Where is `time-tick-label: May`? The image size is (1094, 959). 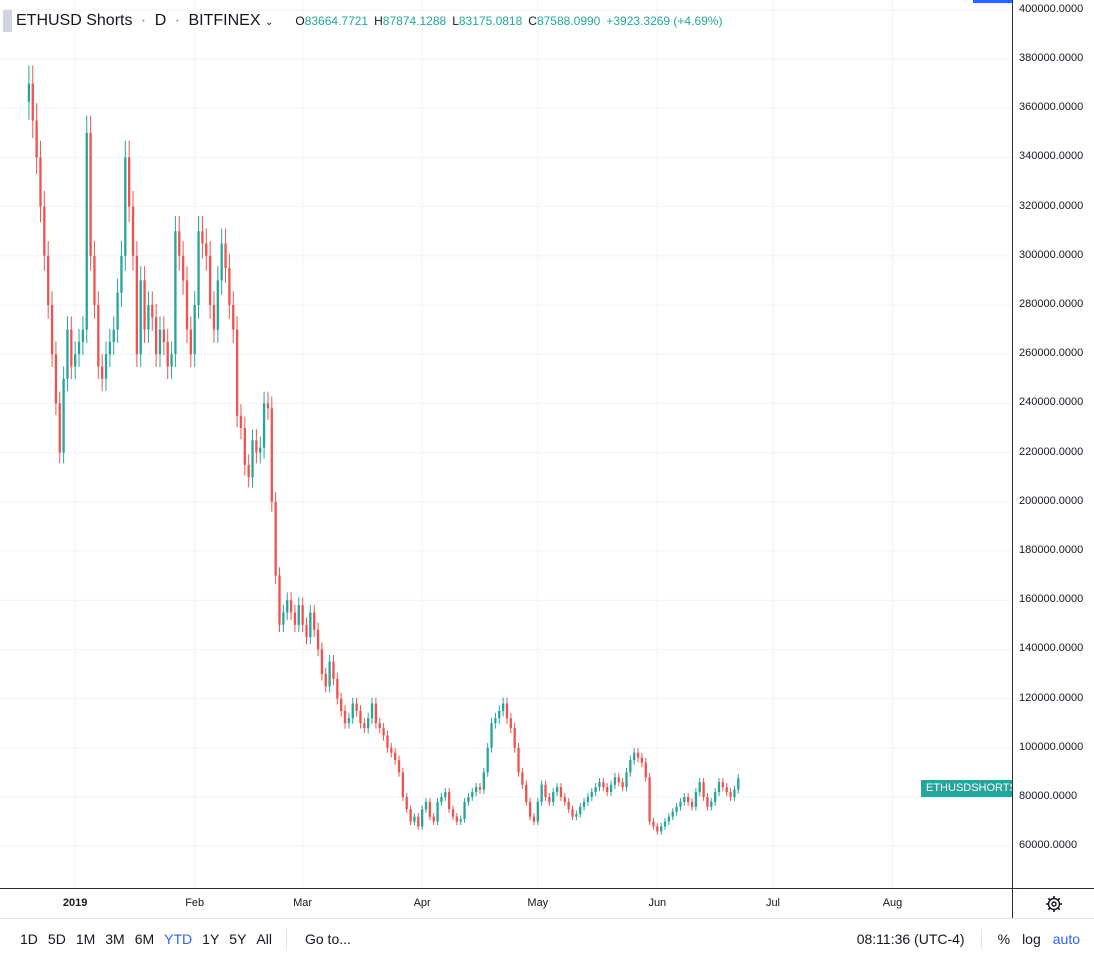 time-tick-label: May is located at coordinates (538, 903).